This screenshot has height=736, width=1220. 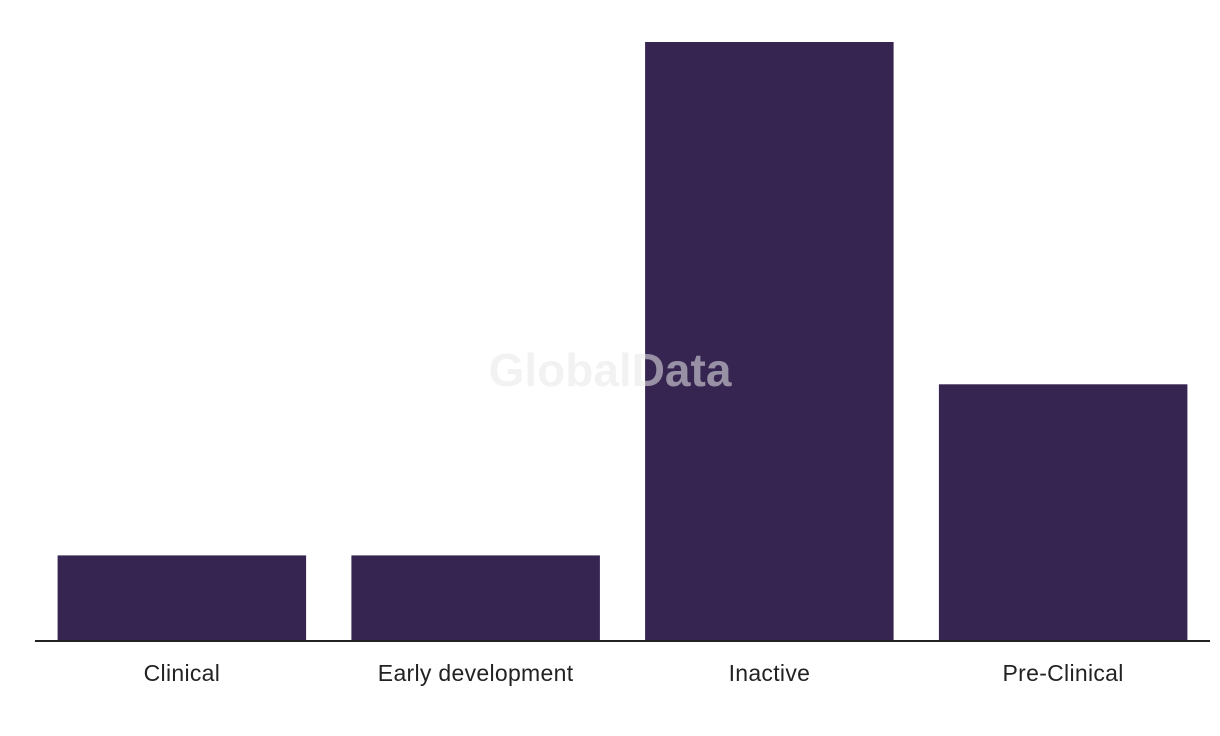 What do you see at coordinates (770, 673) in the screenshot?
I see `x-tick-label-inactive: Inactive` at bounding box center [770, 673].